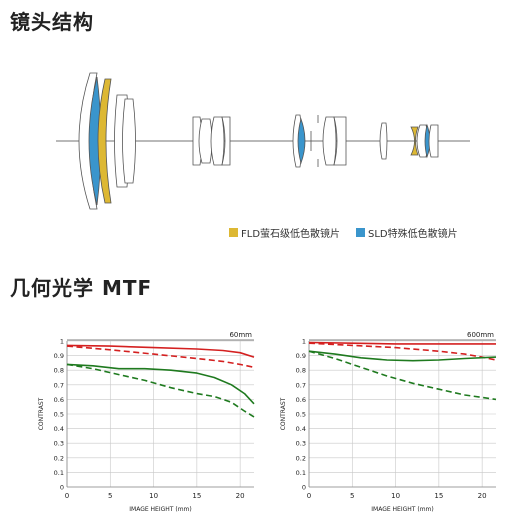  What do you see at coordinates (413, 234) in the screenshot?
I see `legend-sld-label: SLD特殊低色散镜片` at bounding box center [413, 234].